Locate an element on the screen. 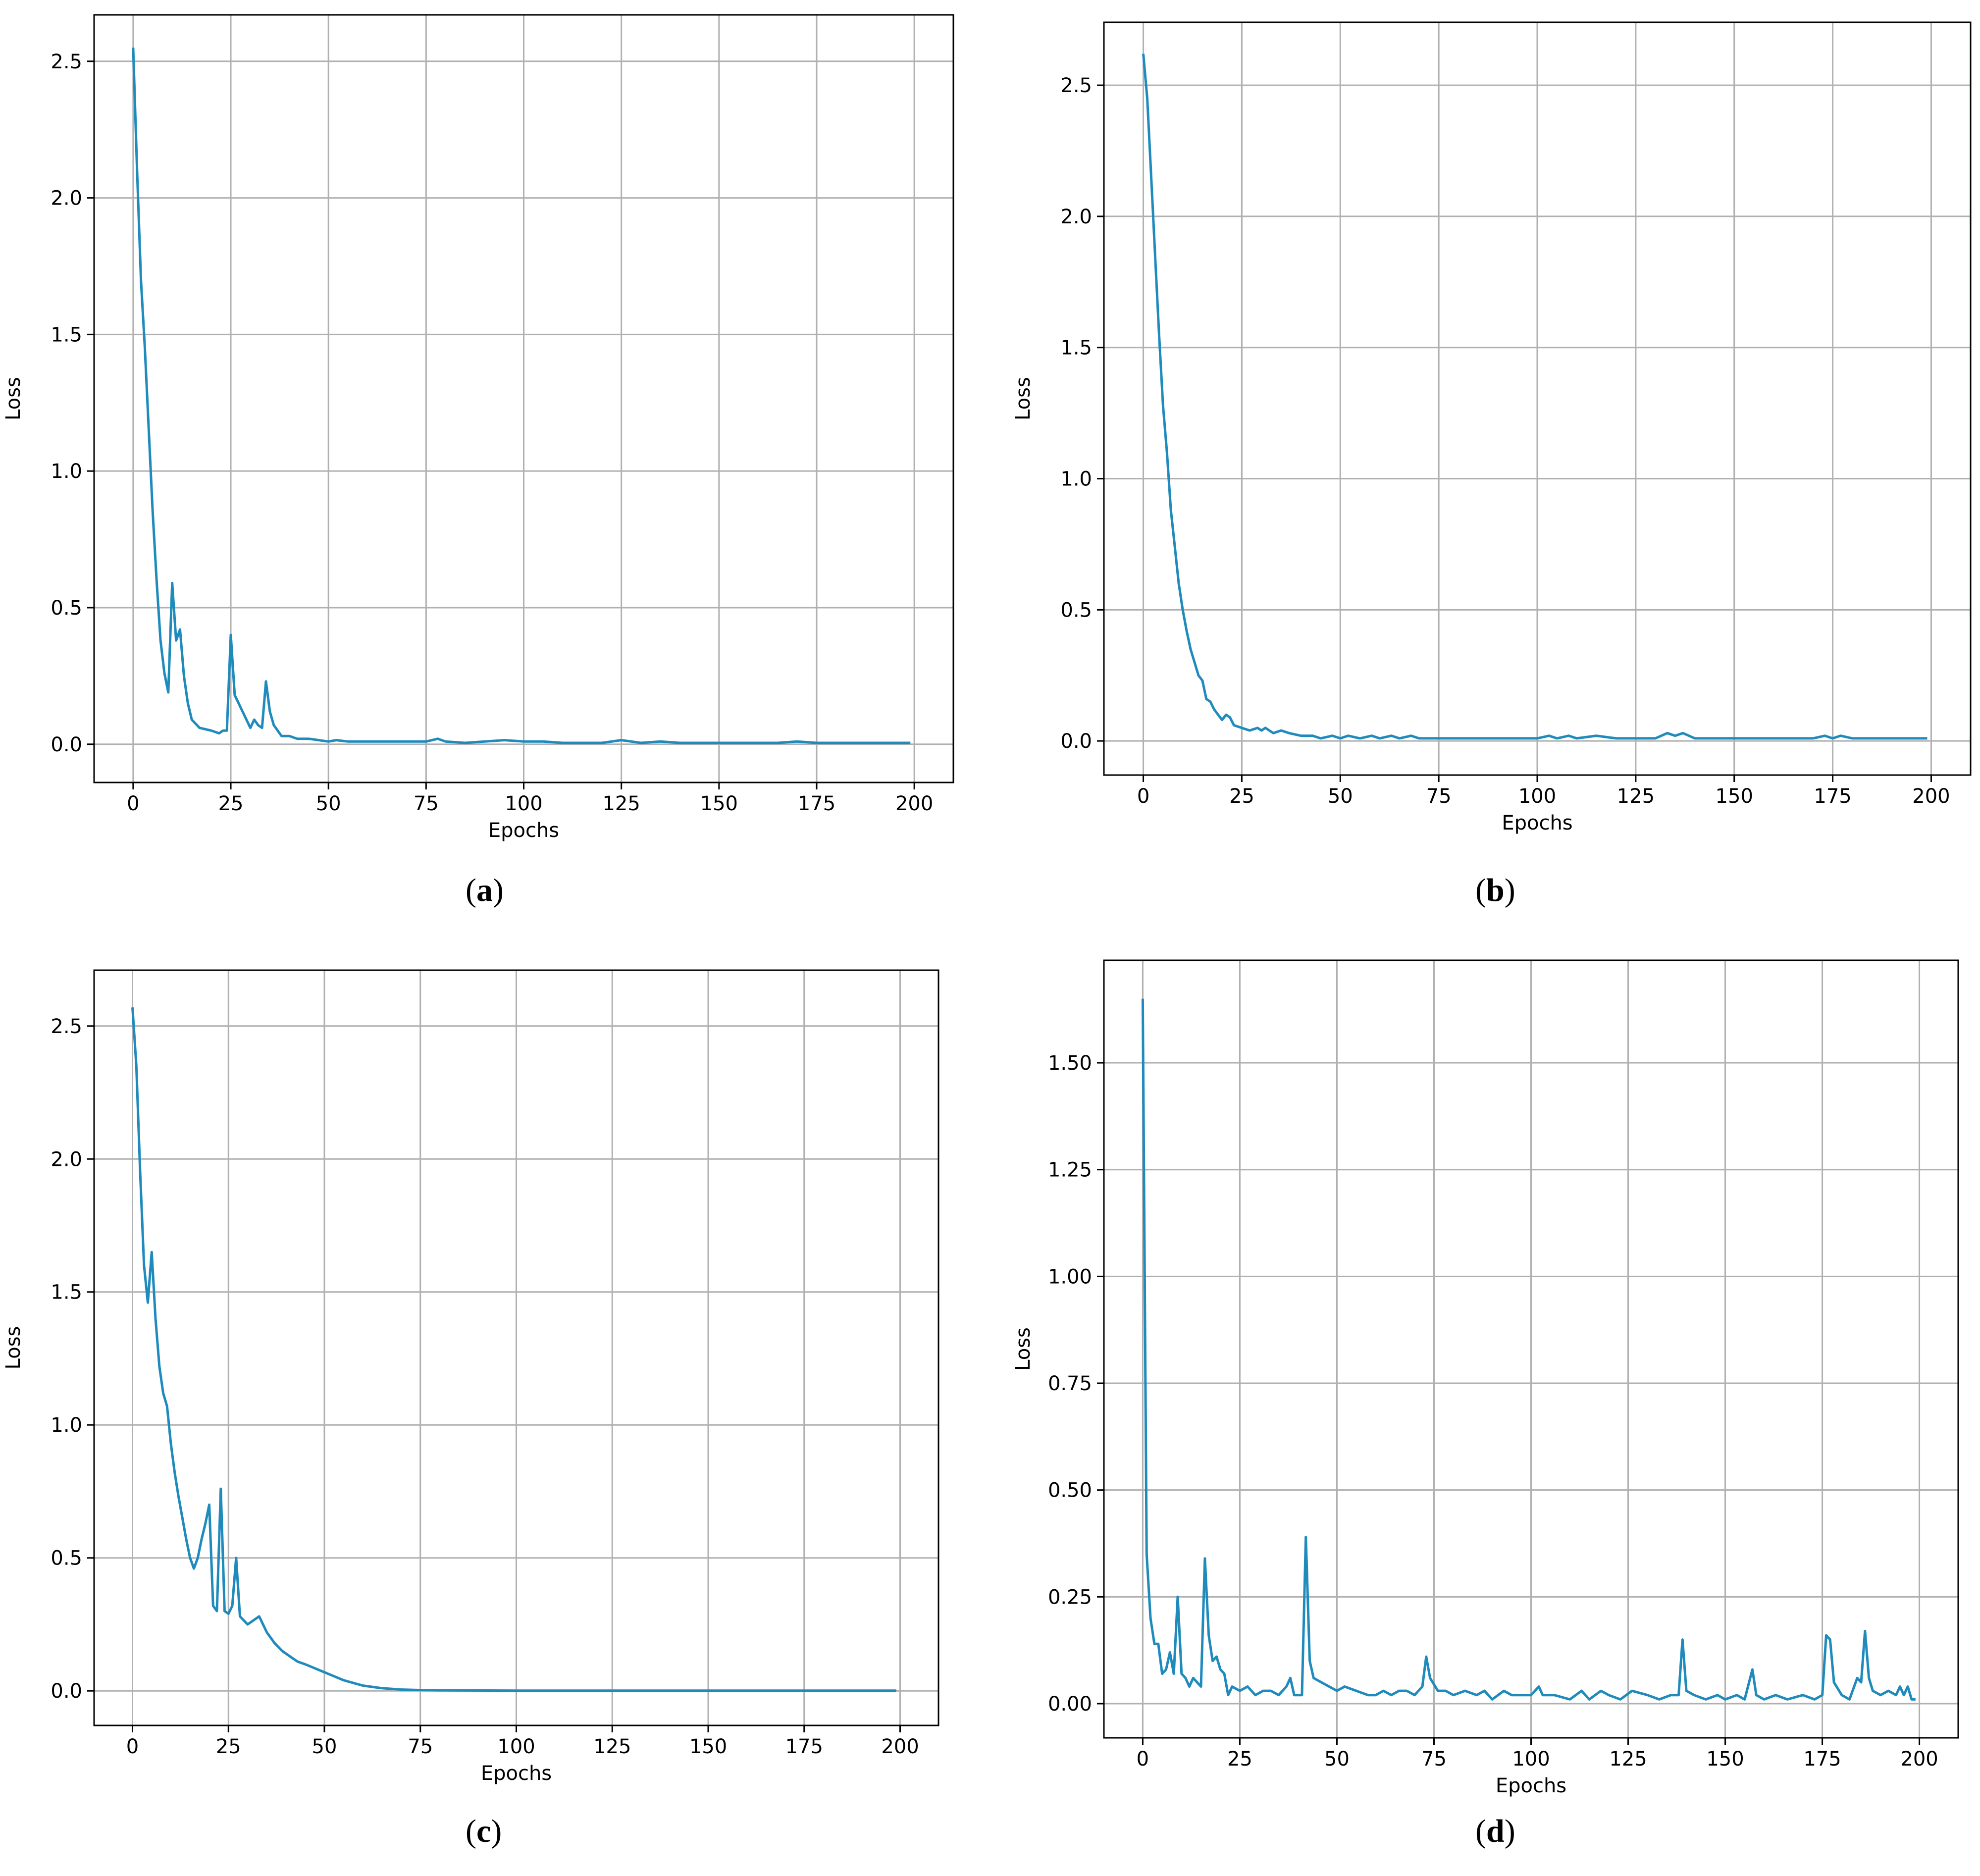 The image size is (1980, 1876). y-tick-label: 0.00 is located at coordinates (1070, 1704).